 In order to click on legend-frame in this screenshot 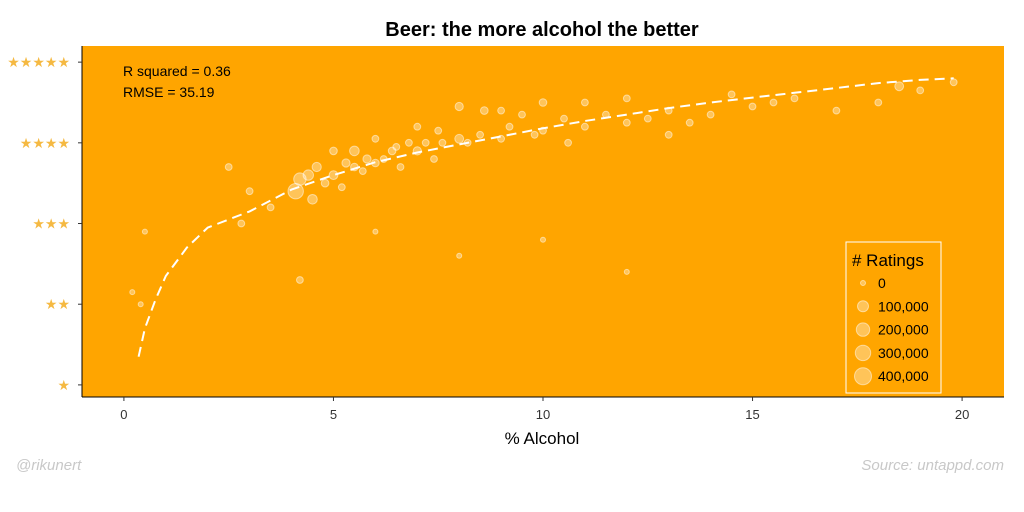, I will do `click(893, 317)`.